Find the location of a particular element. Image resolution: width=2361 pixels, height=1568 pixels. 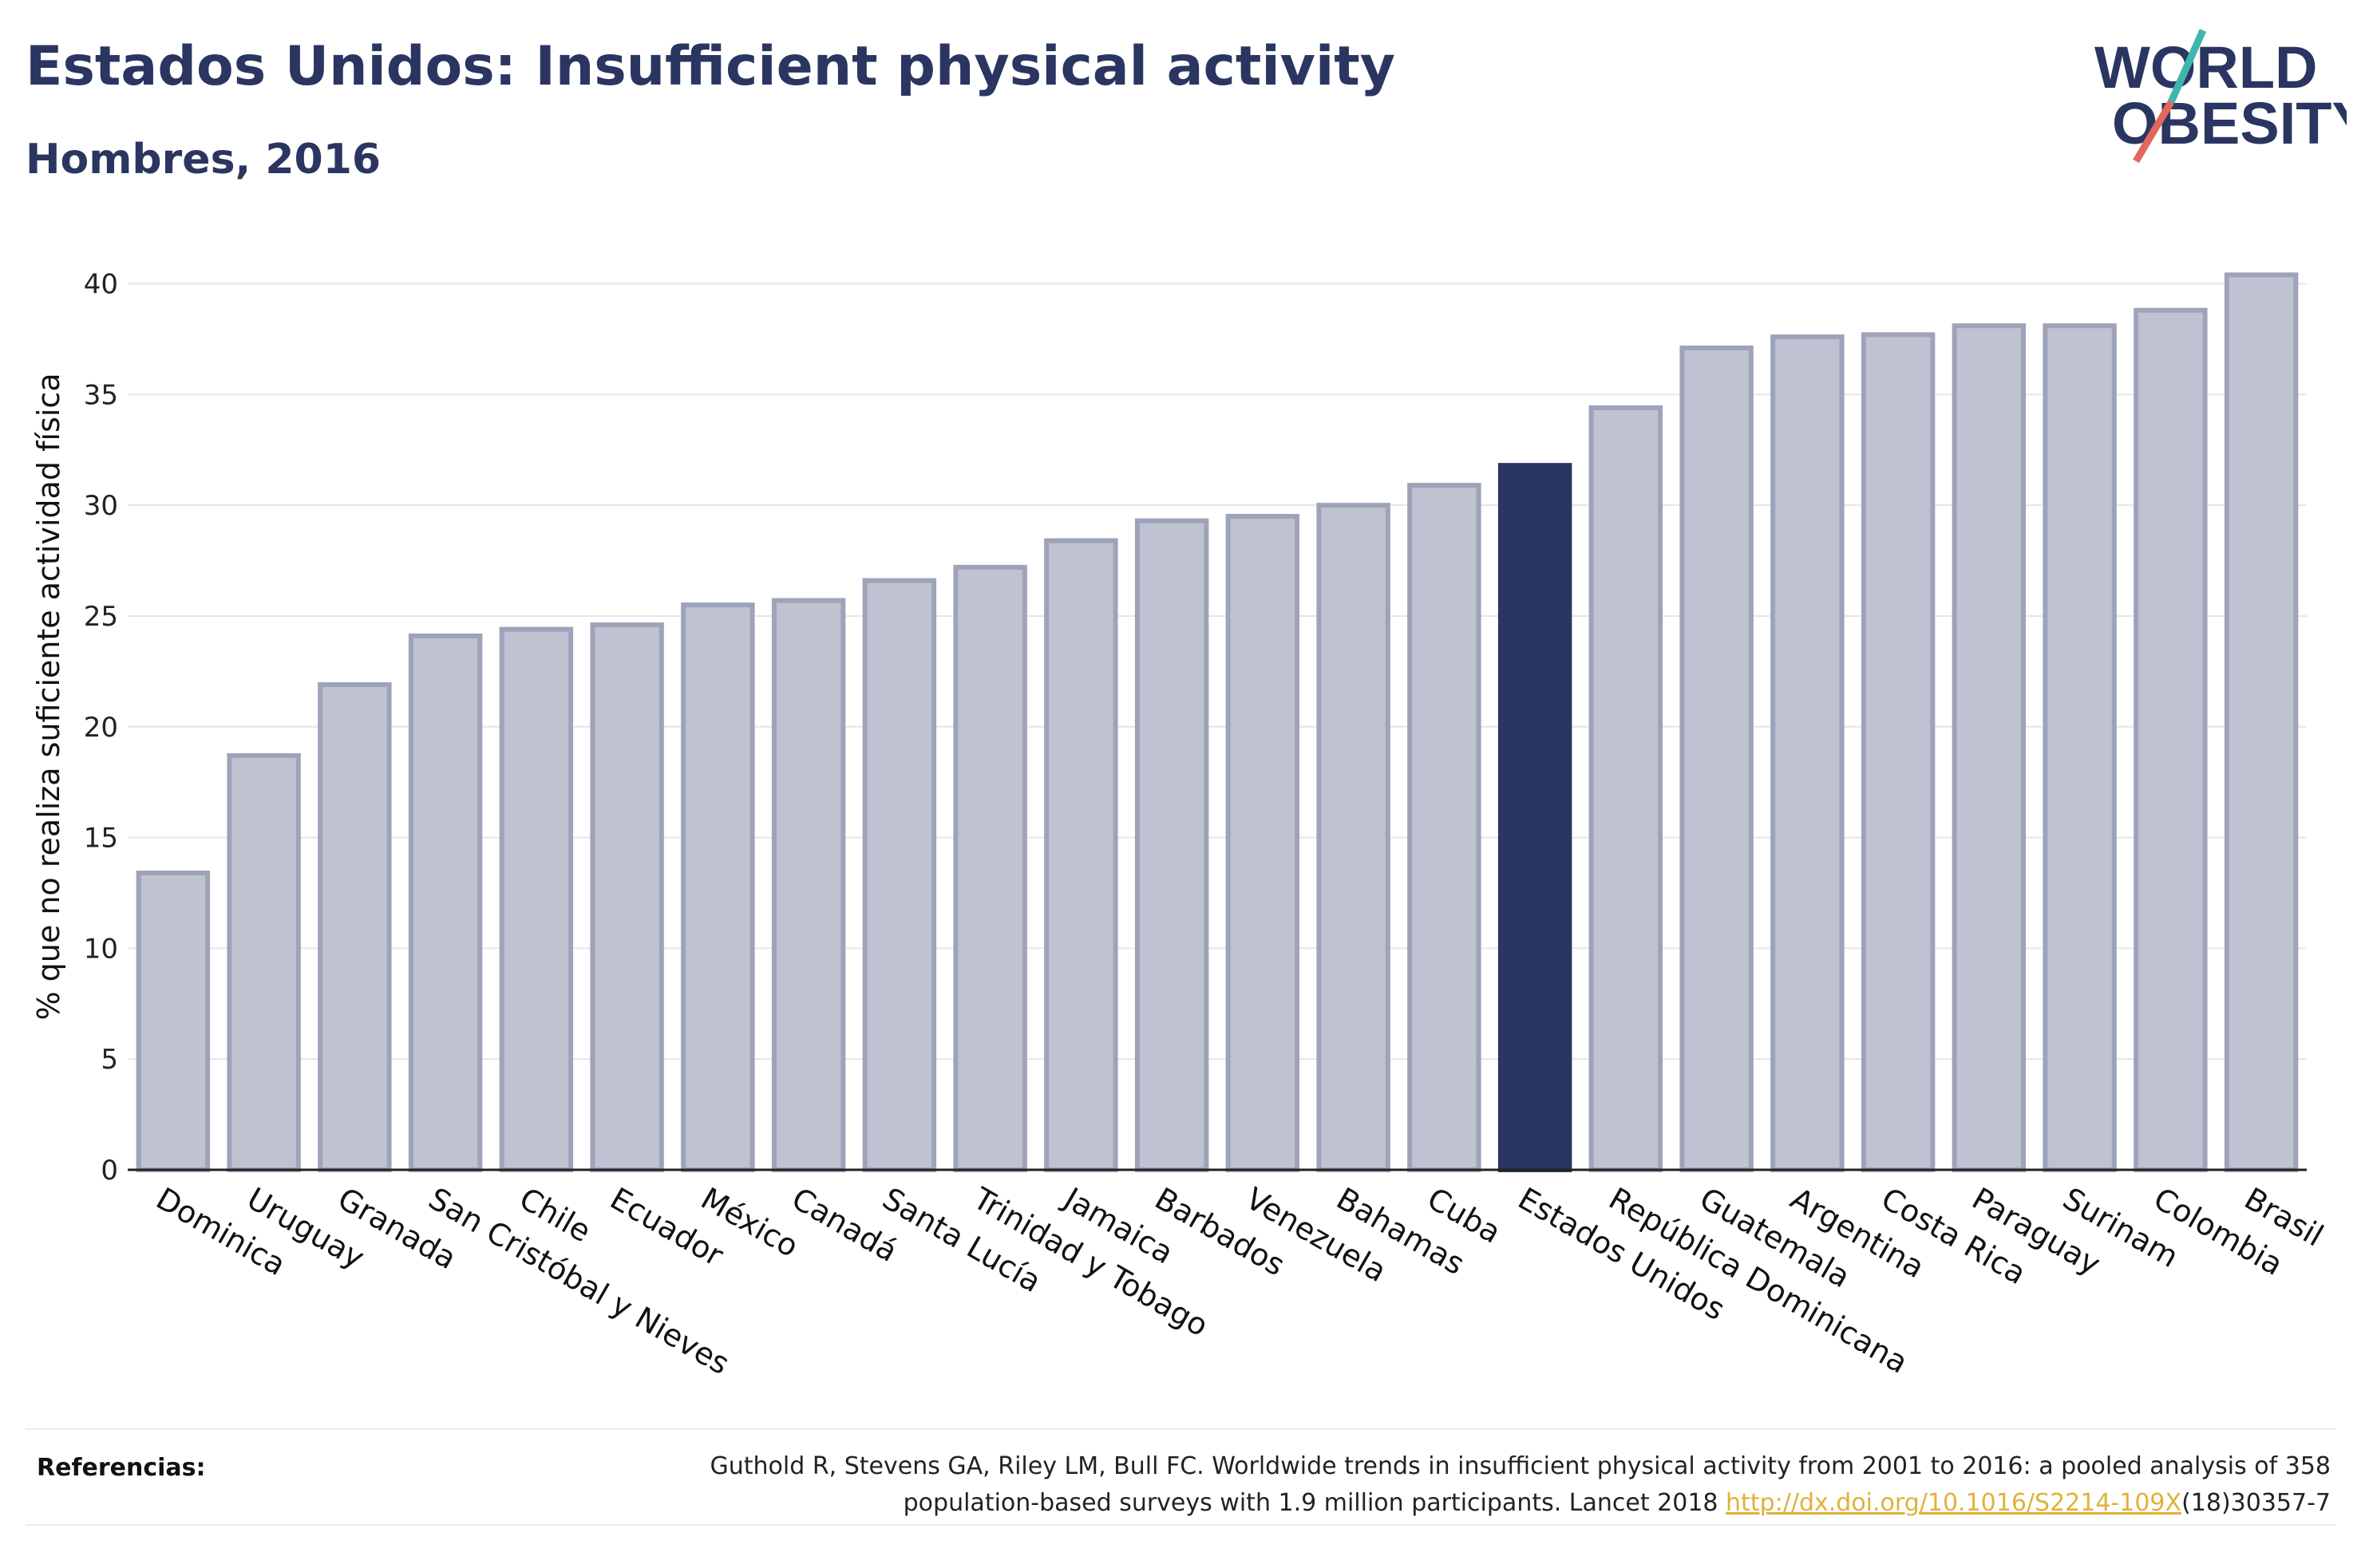

footer-divider-bottom is located at coordinates (1180, 1525).